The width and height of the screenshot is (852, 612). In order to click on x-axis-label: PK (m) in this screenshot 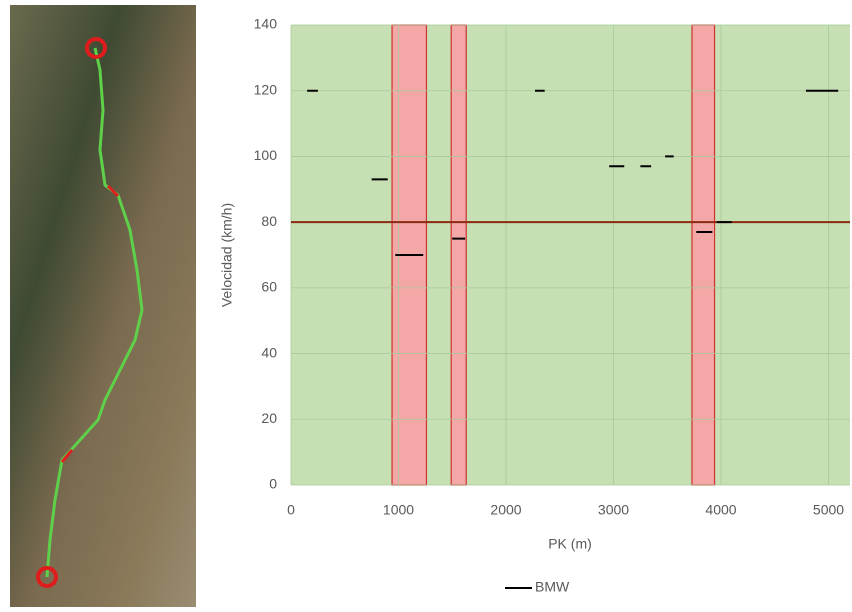, I will do `click(570, 544)`.